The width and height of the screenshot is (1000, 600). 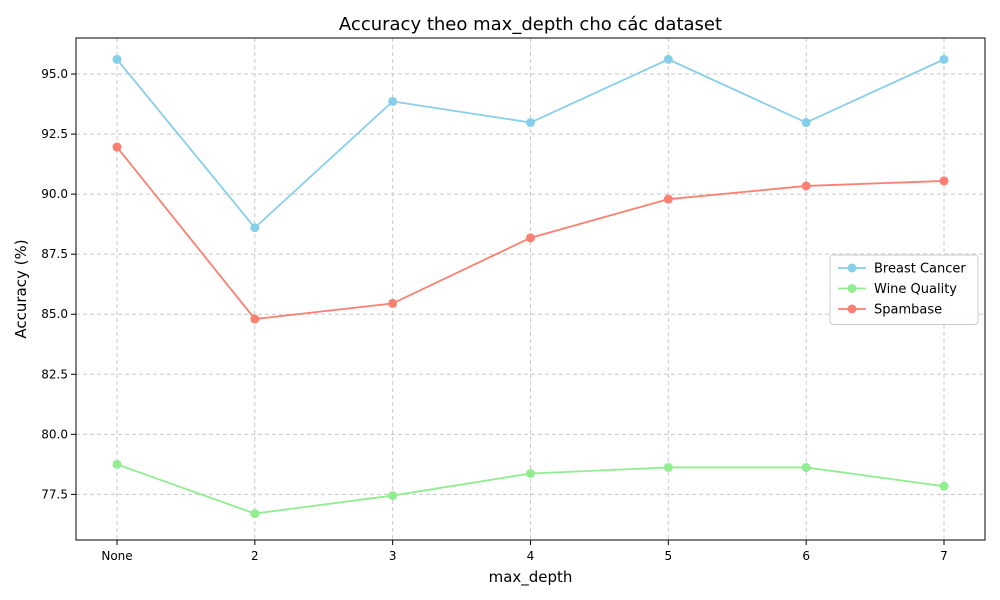 What do you see at coordinates (21, 288) in the screenshot?
I see `y-axis-label: Accuracy (%)` at bounding box center [21, 288].